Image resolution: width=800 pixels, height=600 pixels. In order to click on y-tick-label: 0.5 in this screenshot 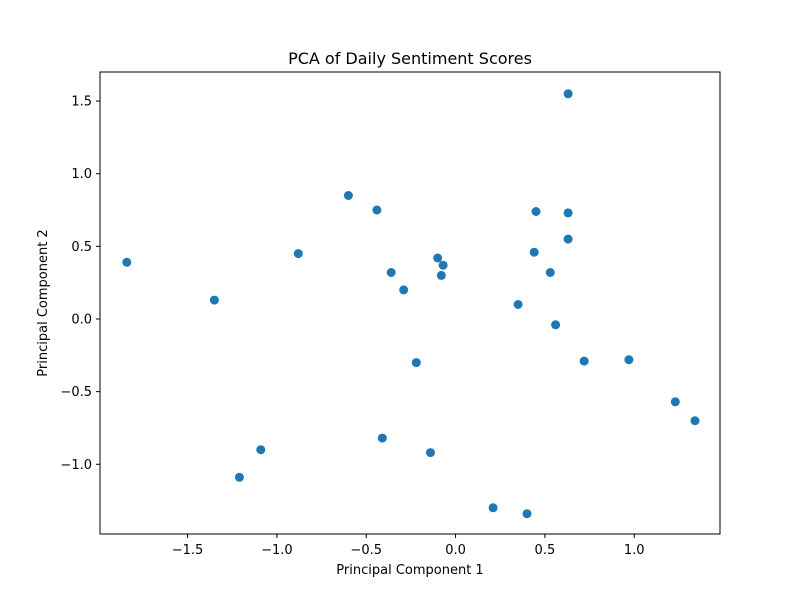, I will do `click(81, 247)`.